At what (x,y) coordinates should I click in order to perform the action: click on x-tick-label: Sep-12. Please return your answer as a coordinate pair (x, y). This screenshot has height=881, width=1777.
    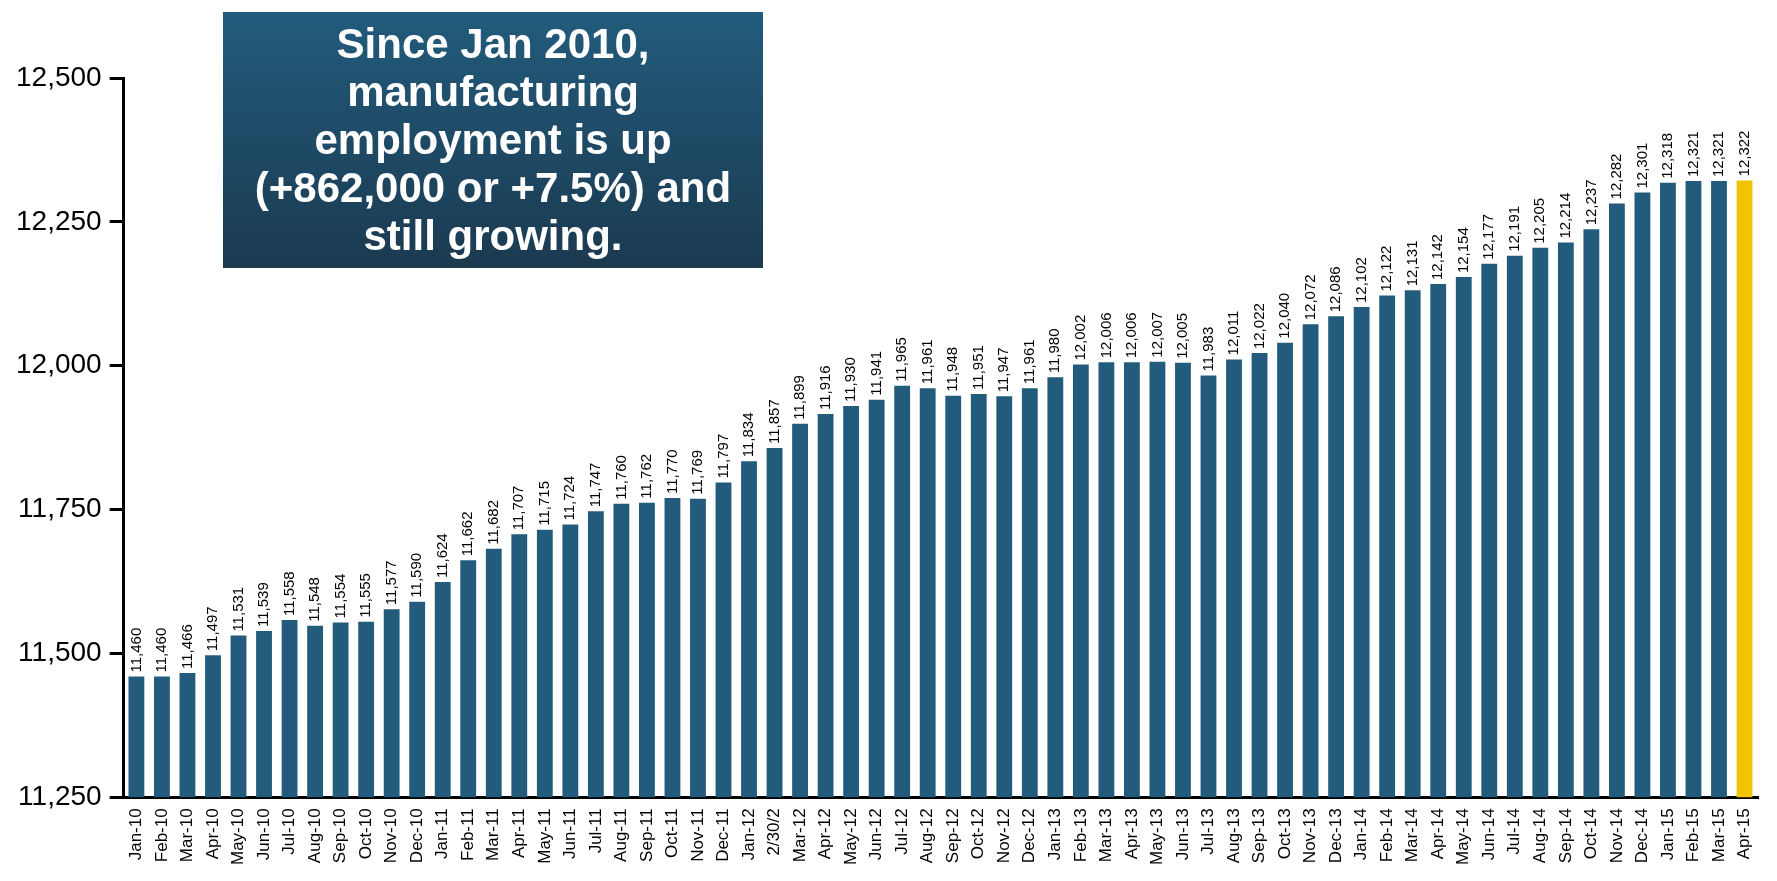
    Looking at the image, I should click on (952, 836).